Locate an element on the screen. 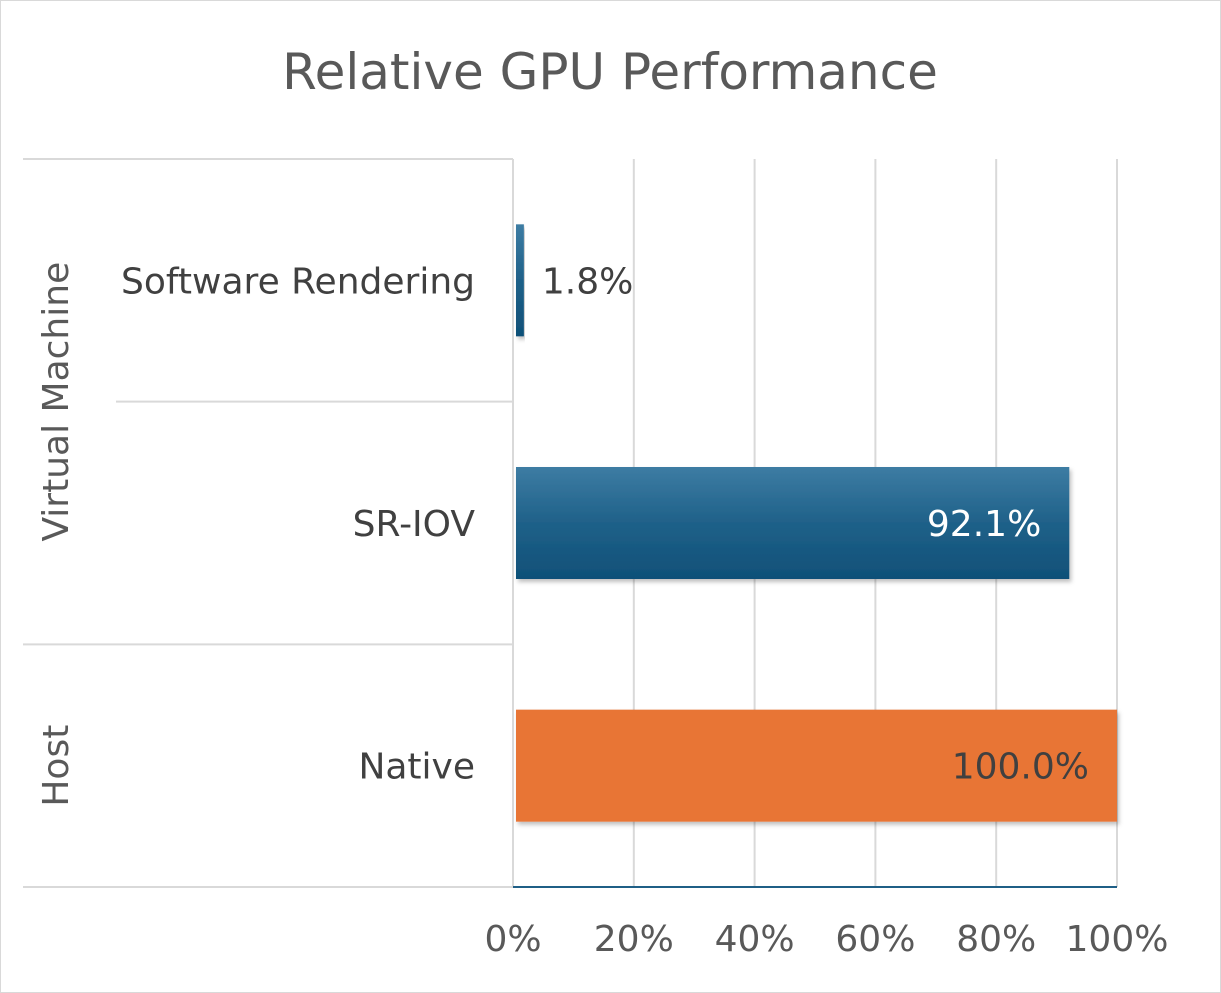  data-label: 100.0% is located at coordinates (1020, 767).